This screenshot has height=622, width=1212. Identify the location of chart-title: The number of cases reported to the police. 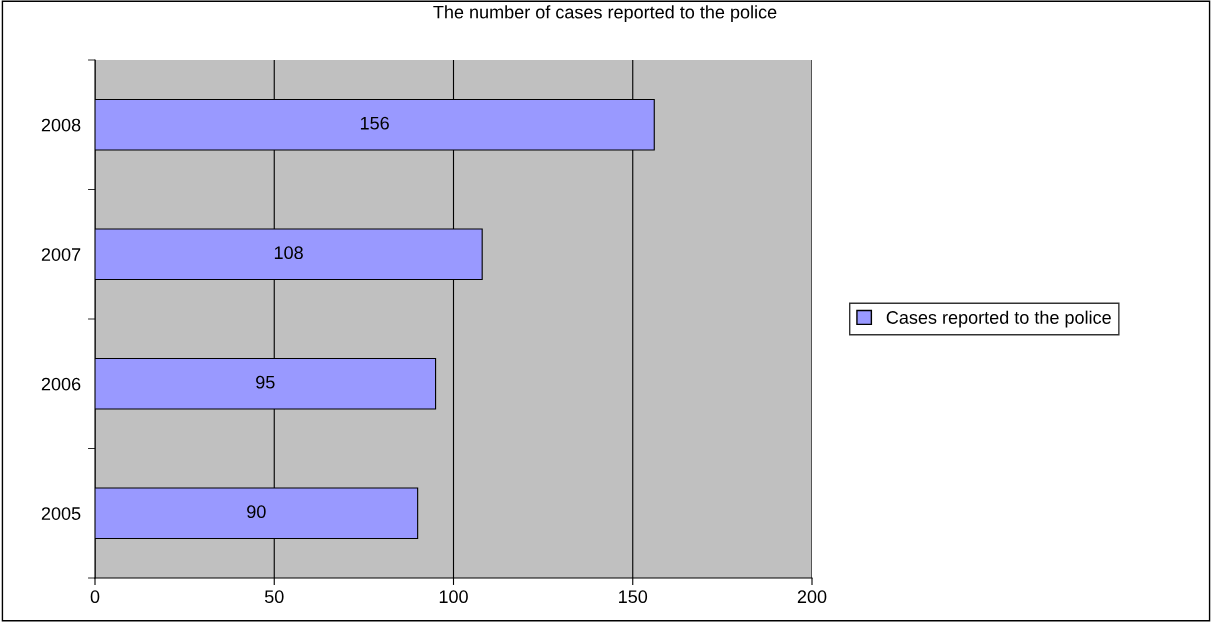
(605, 14).